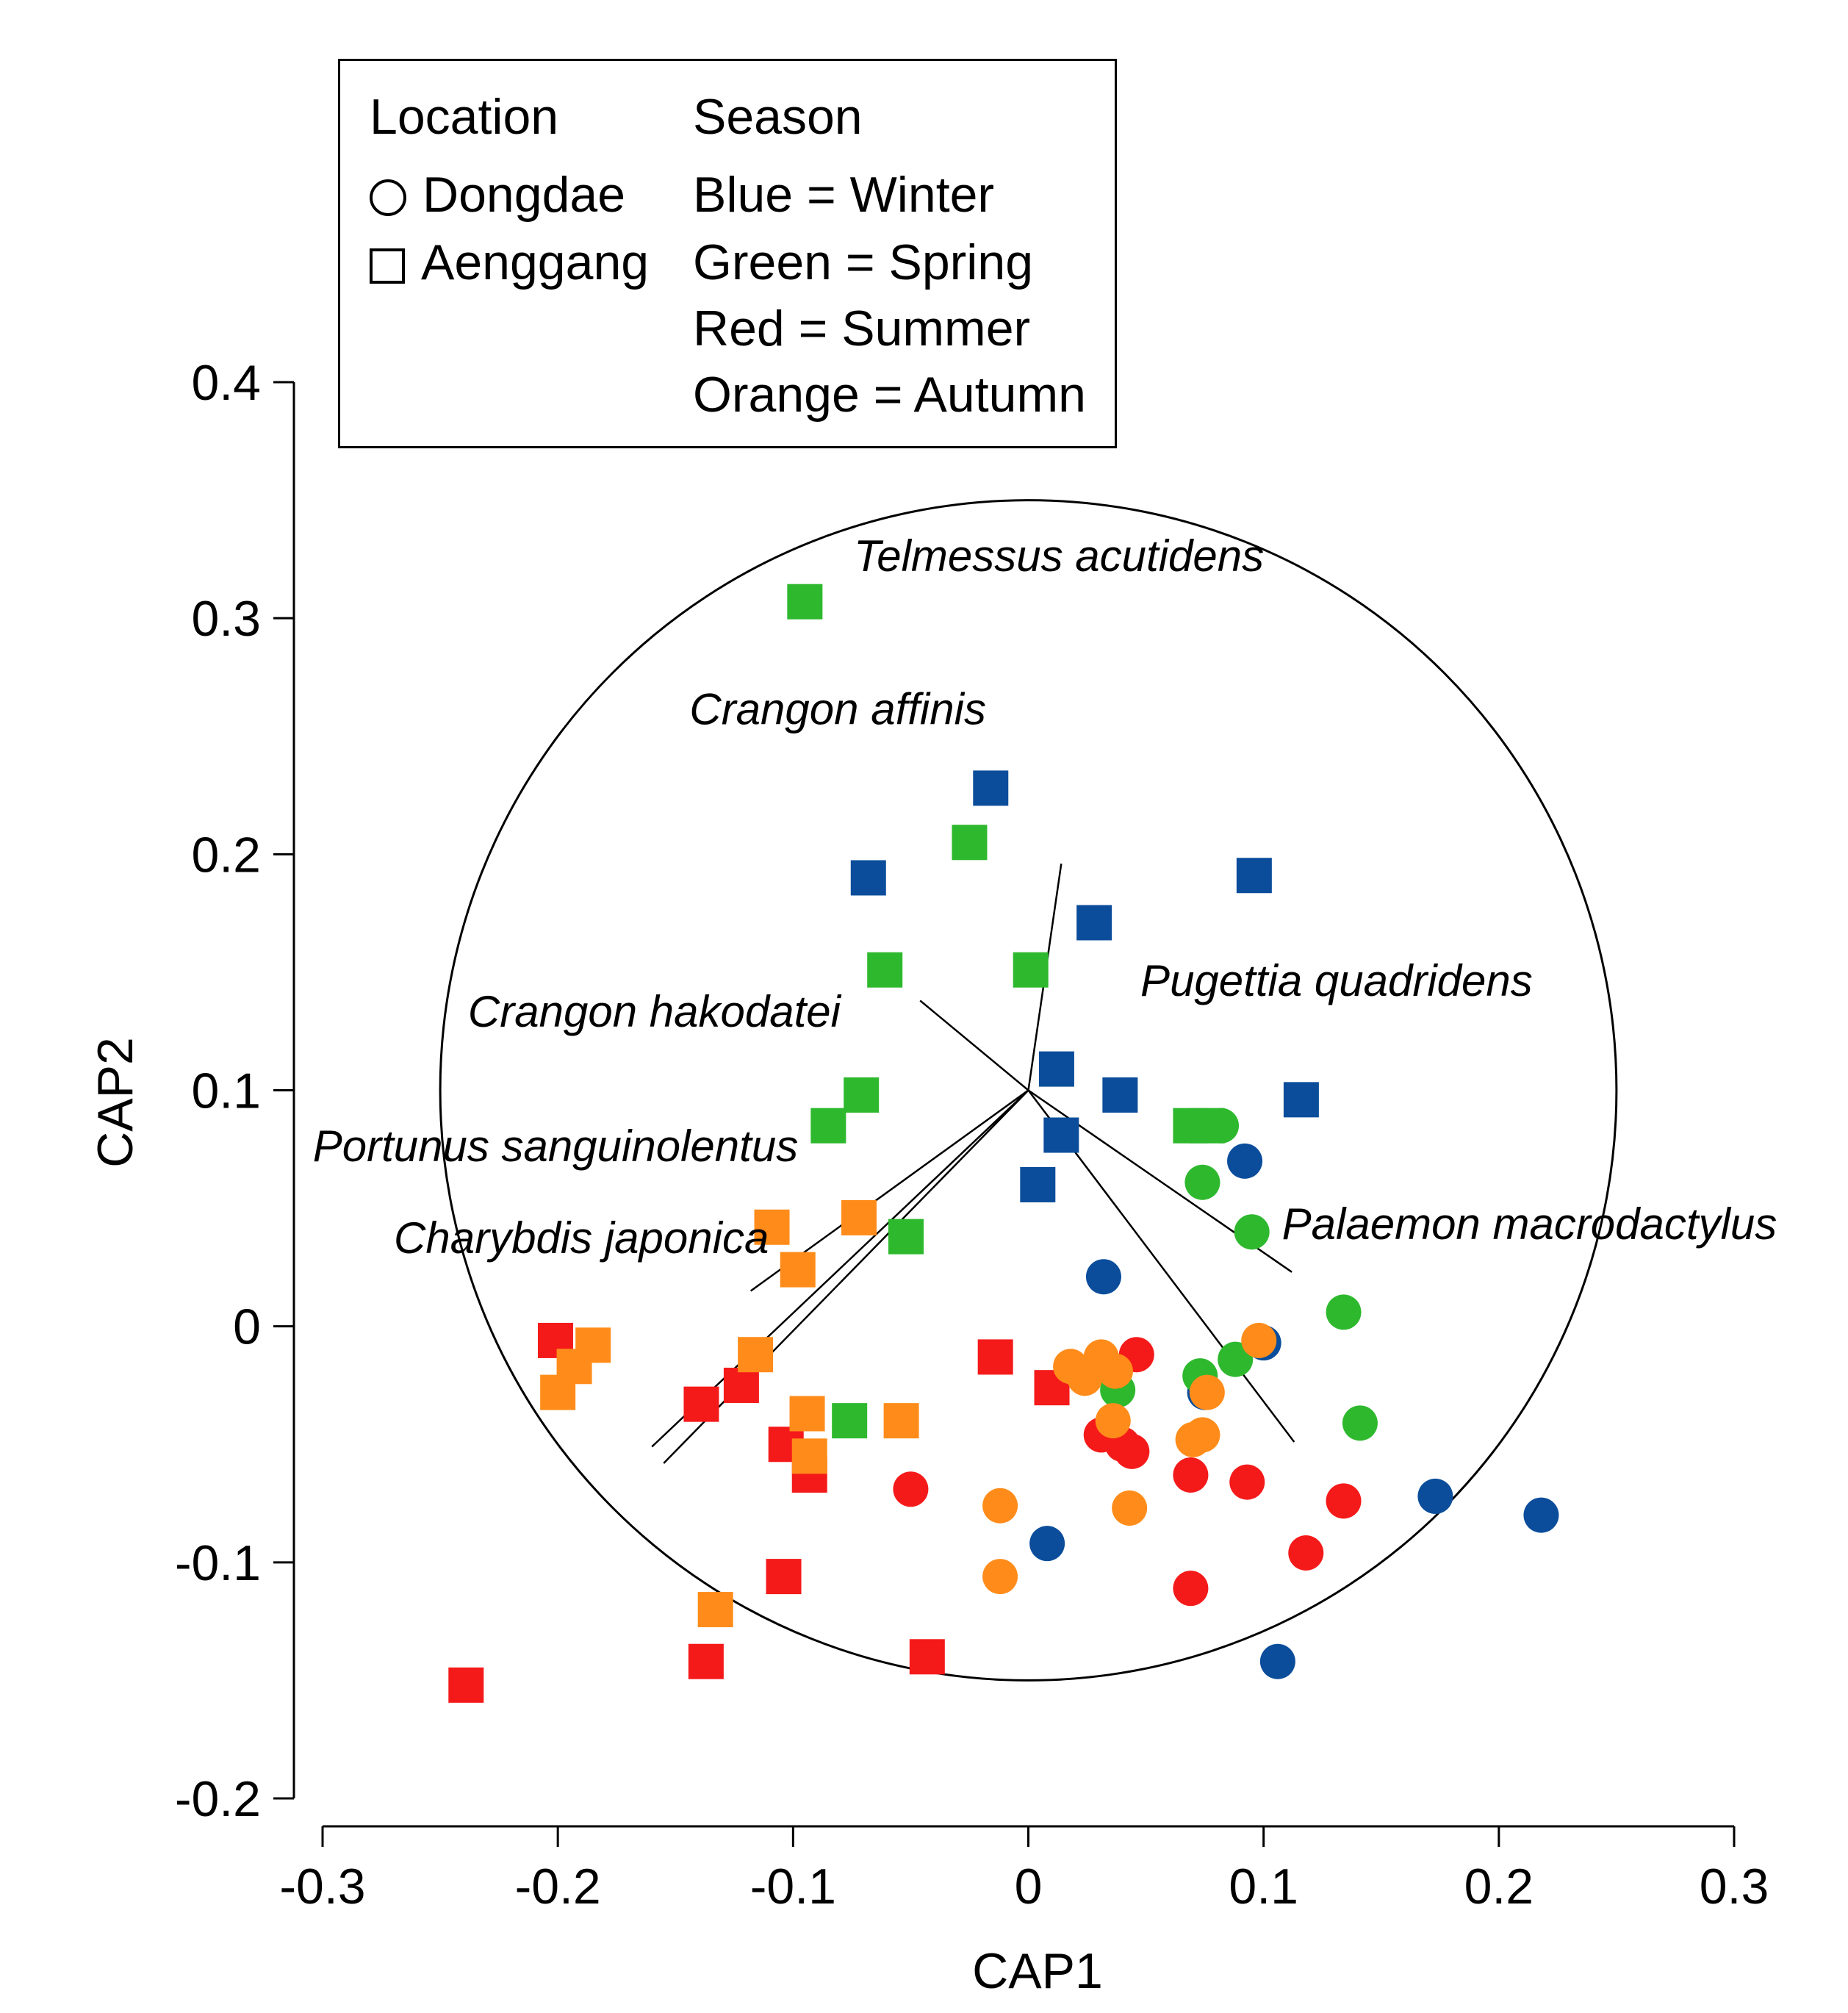  I want to click on legend-season-autumn: Orange = Autumn, so click(889, 395).